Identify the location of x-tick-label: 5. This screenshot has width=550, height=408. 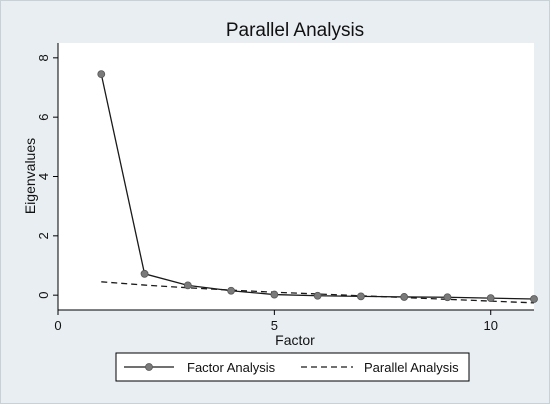
(274, 325).